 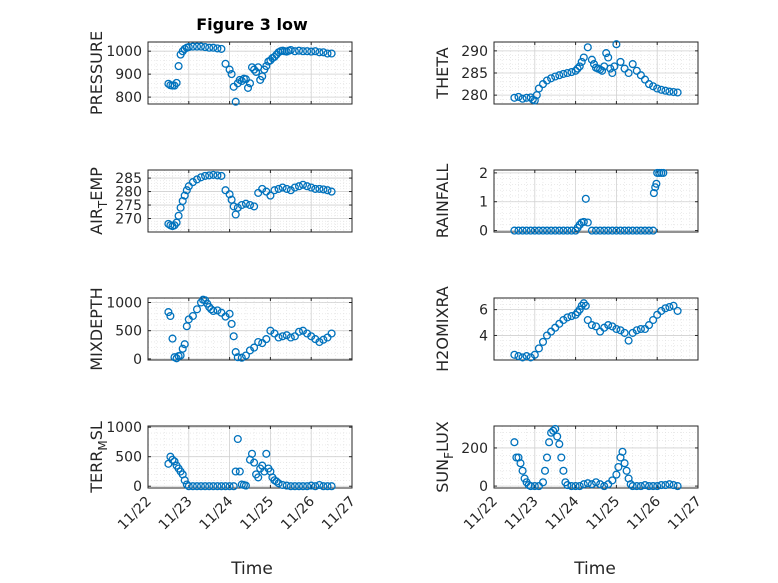 I want to click on plot-area, so click(x=596, y=201).